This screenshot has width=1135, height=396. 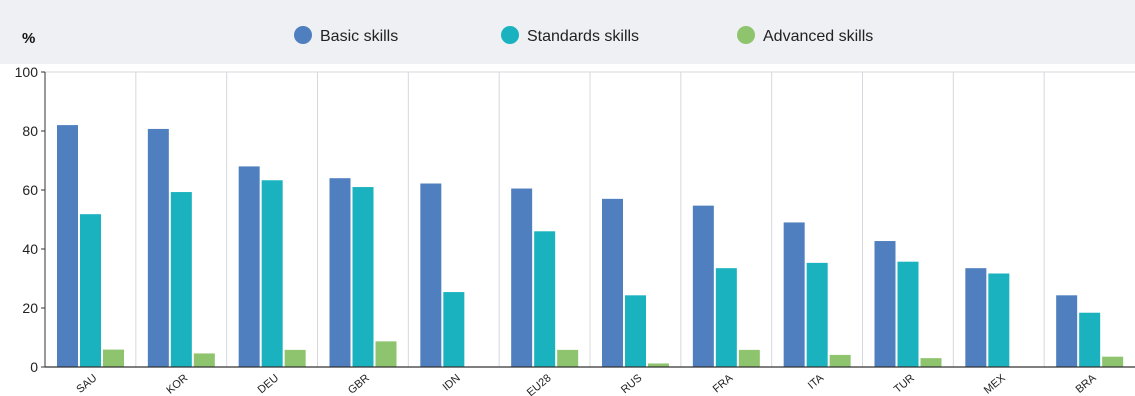 What do you see at coordinates (295, 358) in the screenshot?
I see `bar-advanced-skills-deu` at bounding box center [295, 358].